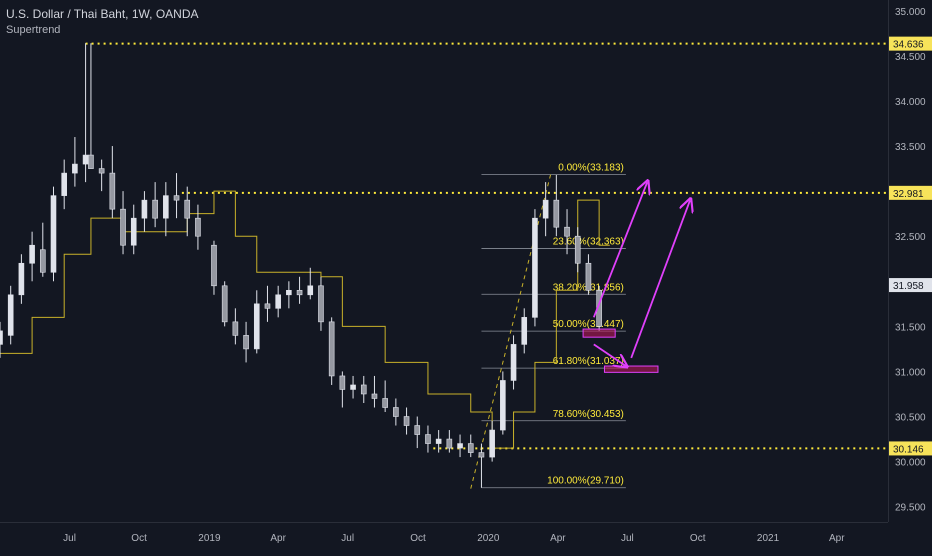 Image resolution: width=932 pixels, height=556 pixels. I want to click on fib-level-label: 23.60%(32.363), so click(588, 242).